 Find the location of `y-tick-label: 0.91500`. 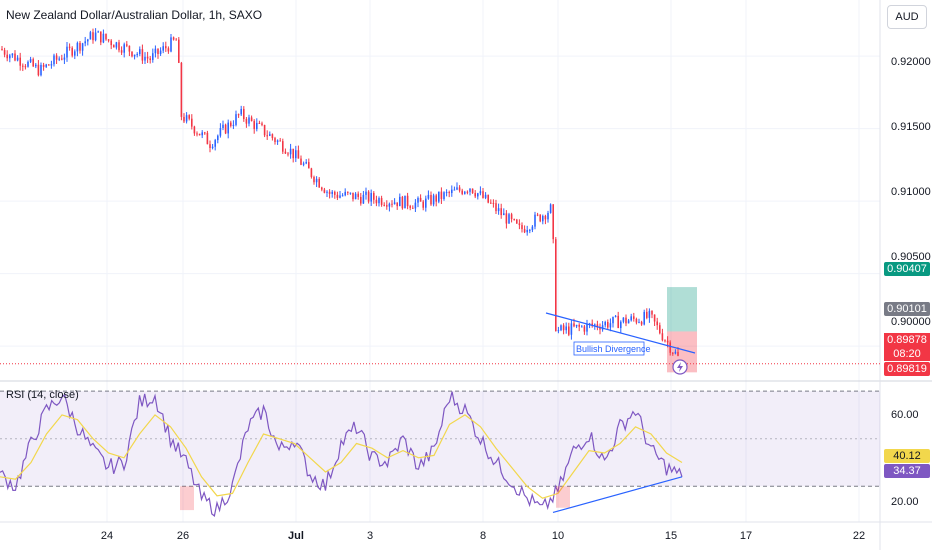

y-tick-label: 0.91500 is located at coordinates (911, 127).